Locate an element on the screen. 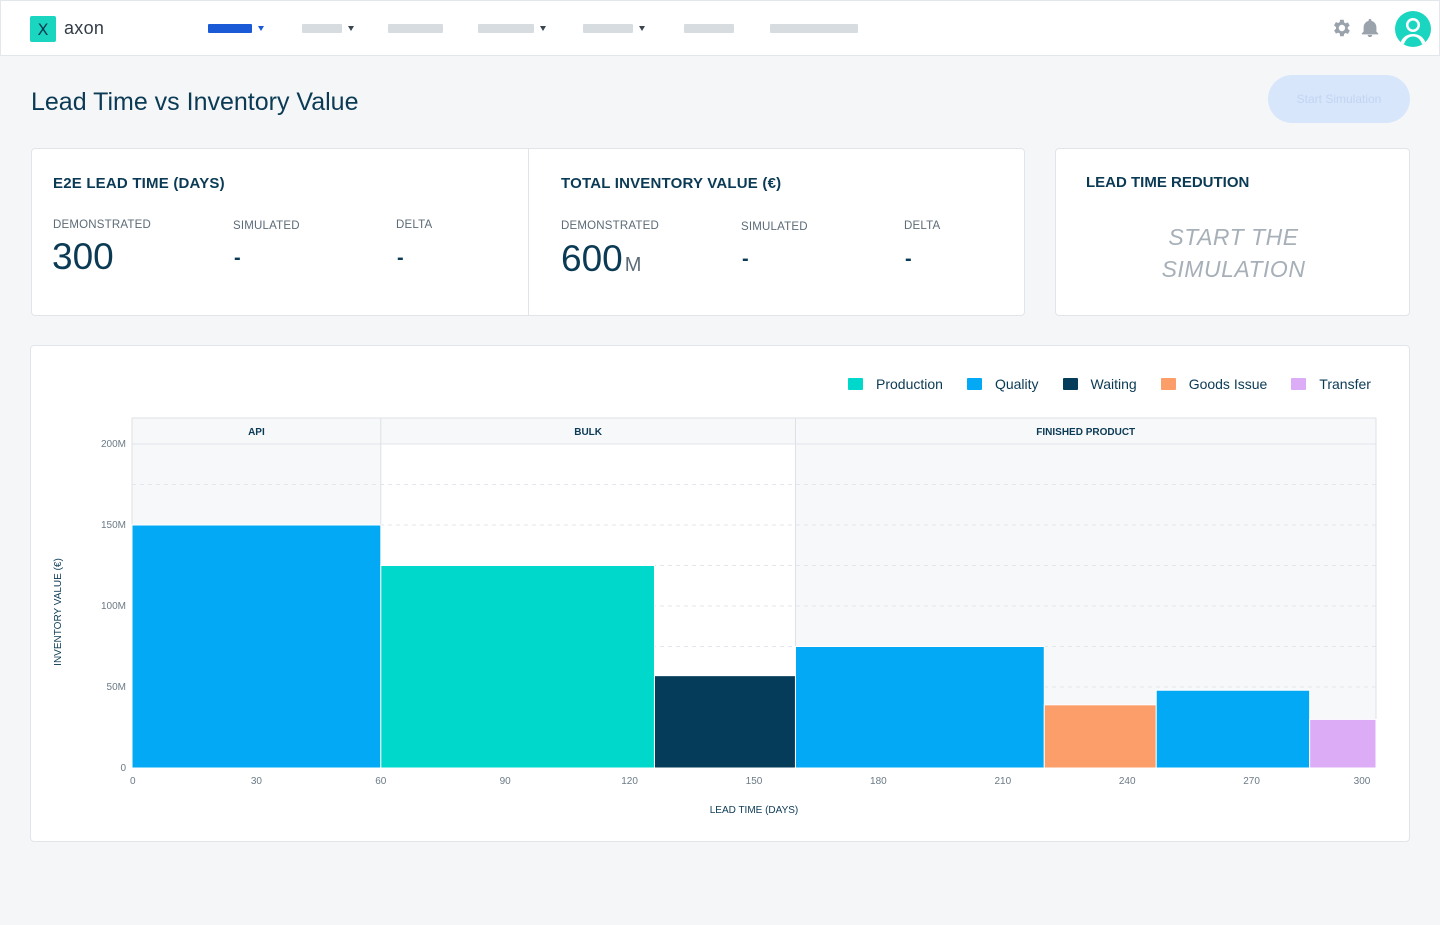  avatar-silhouette is located at coordinates (1413, 31).